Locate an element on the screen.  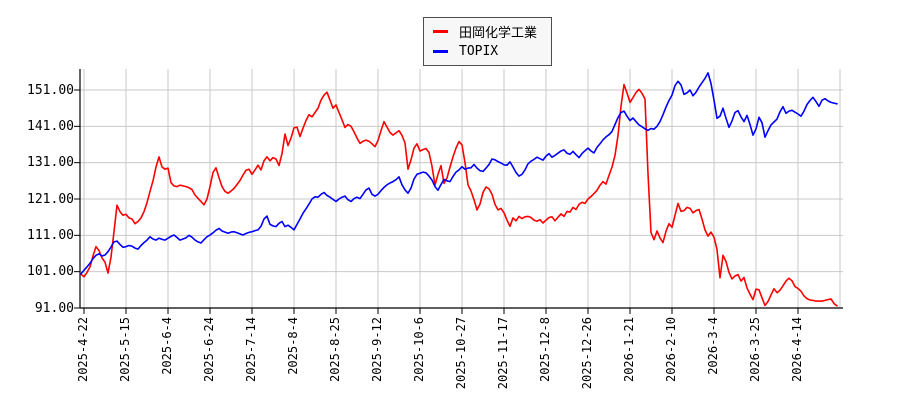
x-axis-tick-label: 2025-8-4 is located at coordinates (293, 346).